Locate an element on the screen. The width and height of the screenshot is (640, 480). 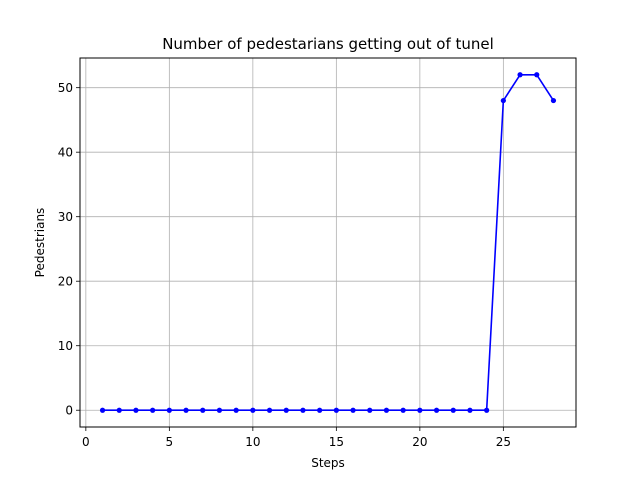
y-tick-label: 20 is located at coordinates (65, 282).